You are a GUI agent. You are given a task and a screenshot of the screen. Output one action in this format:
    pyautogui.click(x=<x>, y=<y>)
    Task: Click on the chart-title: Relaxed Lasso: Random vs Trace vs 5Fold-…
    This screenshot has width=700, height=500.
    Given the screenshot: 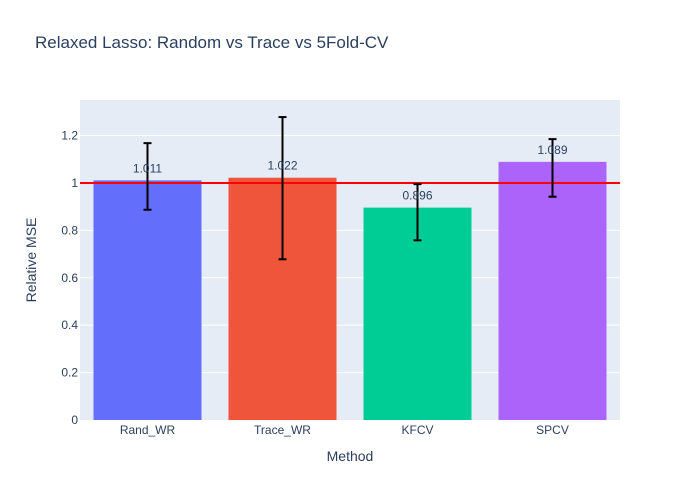 What is the action you would take?
    pyautogui.click(x=212, y=42)
    